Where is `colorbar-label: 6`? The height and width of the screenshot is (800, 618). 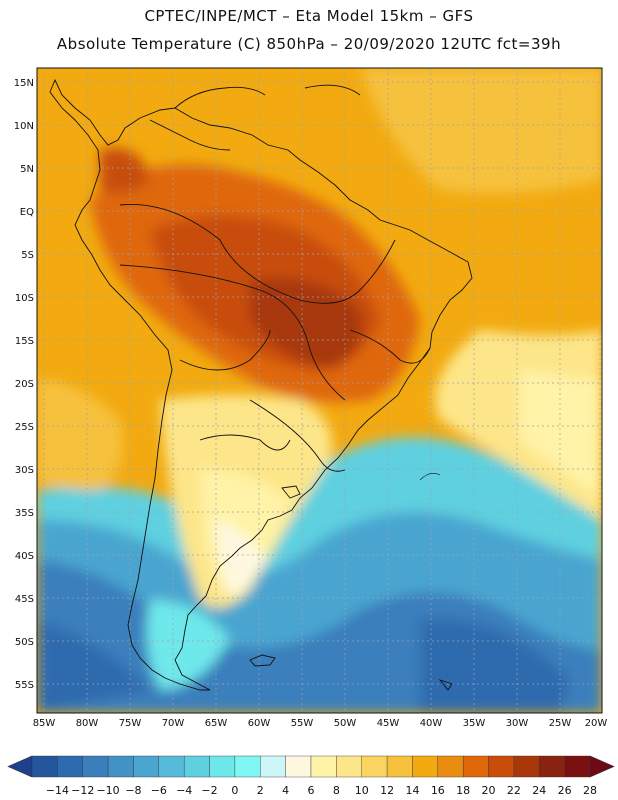
colorbar-label: 6 is located at coordinates (311, 790).